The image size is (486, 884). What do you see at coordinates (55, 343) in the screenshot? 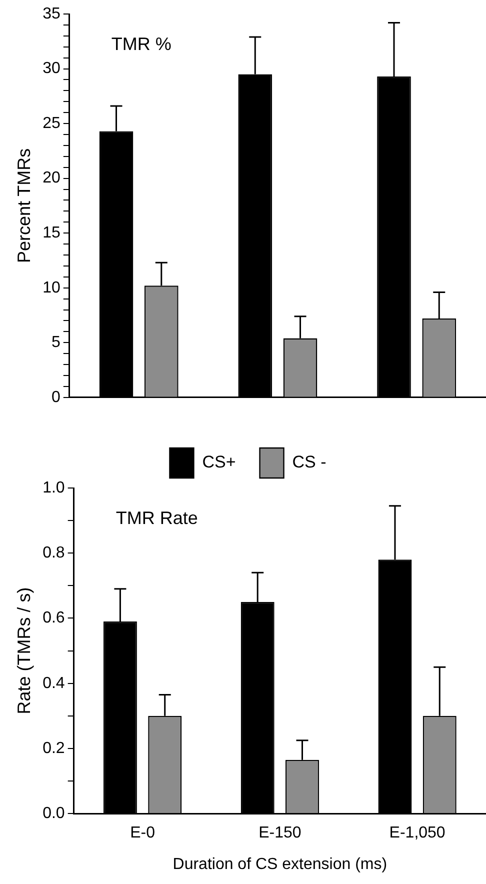
I see `y-tick-label: 5` at bounding box center [55, 343].